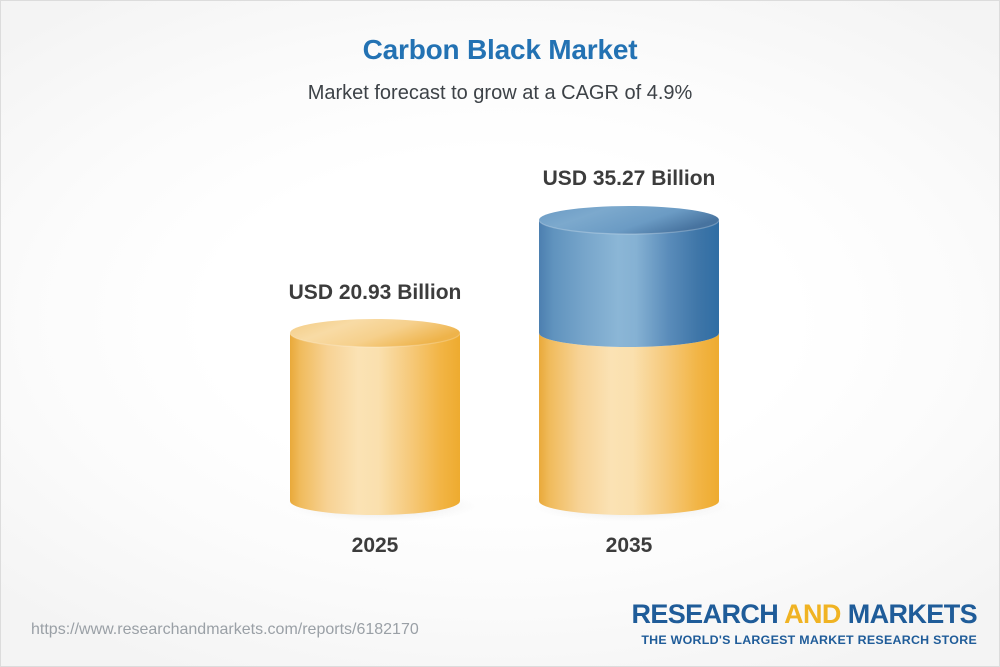  I want to click on logo-text-markets: MARKETS, so click(909, 614).